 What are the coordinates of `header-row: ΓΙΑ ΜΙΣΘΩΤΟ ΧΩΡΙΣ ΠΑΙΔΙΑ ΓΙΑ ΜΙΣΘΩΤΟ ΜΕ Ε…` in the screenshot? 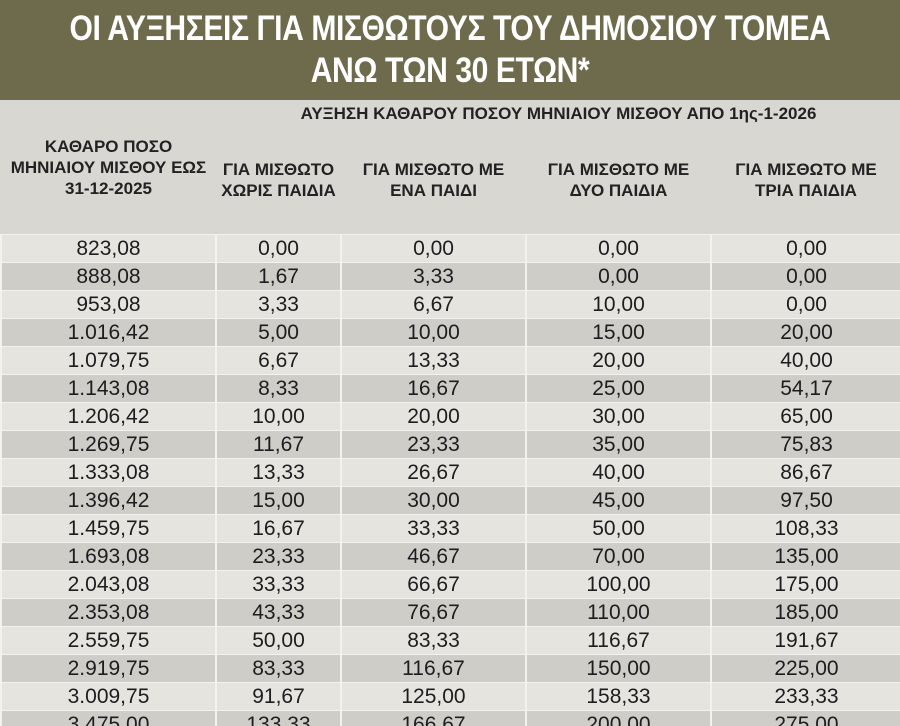 It's located at (450, 180).